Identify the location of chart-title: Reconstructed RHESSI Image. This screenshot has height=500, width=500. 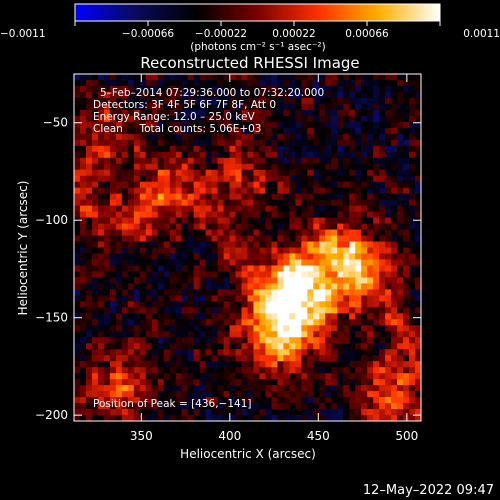
(249, 63).